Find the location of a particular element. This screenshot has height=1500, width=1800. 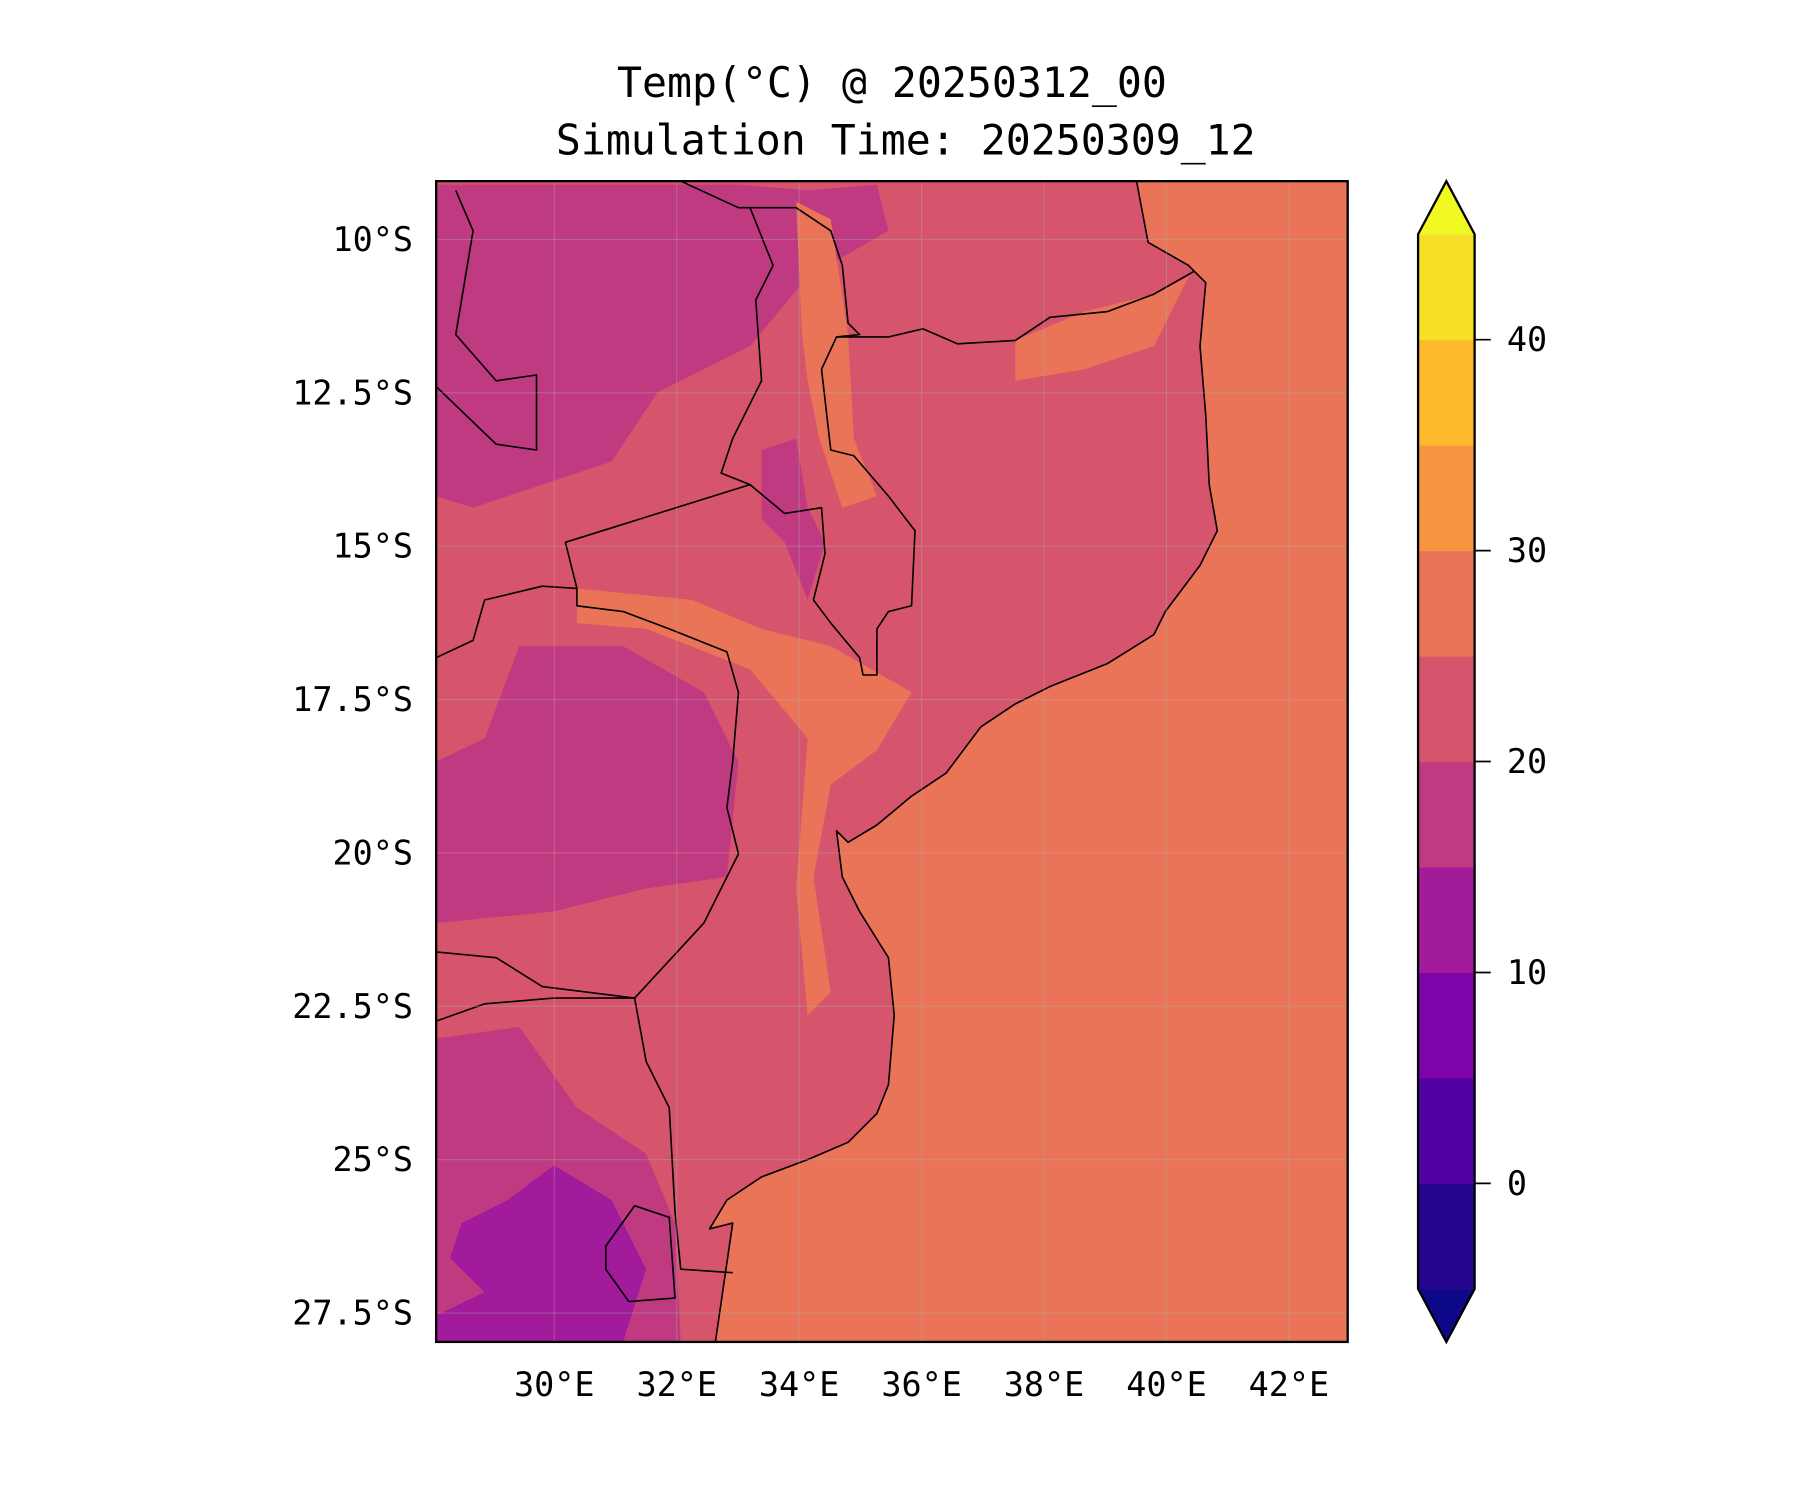

x-tick-label: 32°E is located at coordinates (676, 1384).